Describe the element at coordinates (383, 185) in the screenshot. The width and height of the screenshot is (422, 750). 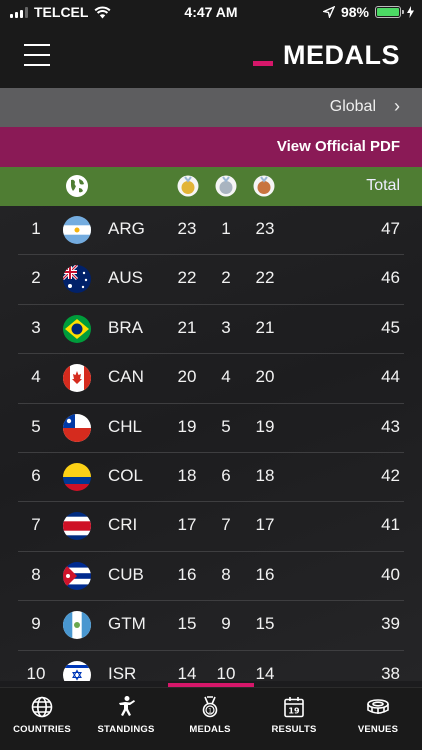
I see `total-column-header: Total` at that location.